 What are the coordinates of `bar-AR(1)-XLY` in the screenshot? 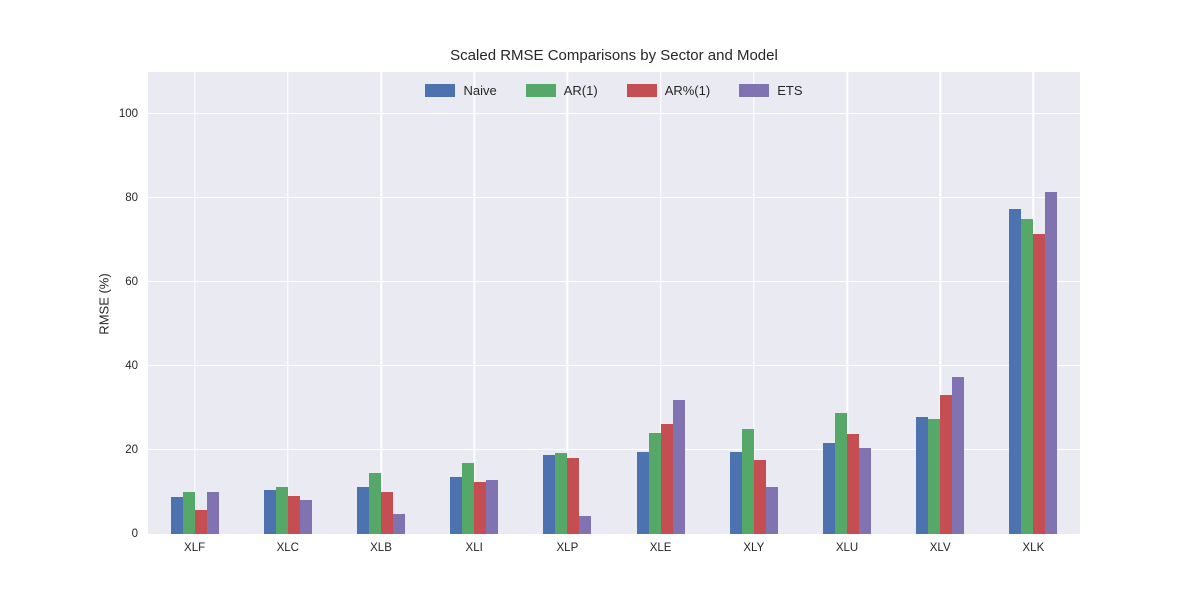 It's located at (747, 481).